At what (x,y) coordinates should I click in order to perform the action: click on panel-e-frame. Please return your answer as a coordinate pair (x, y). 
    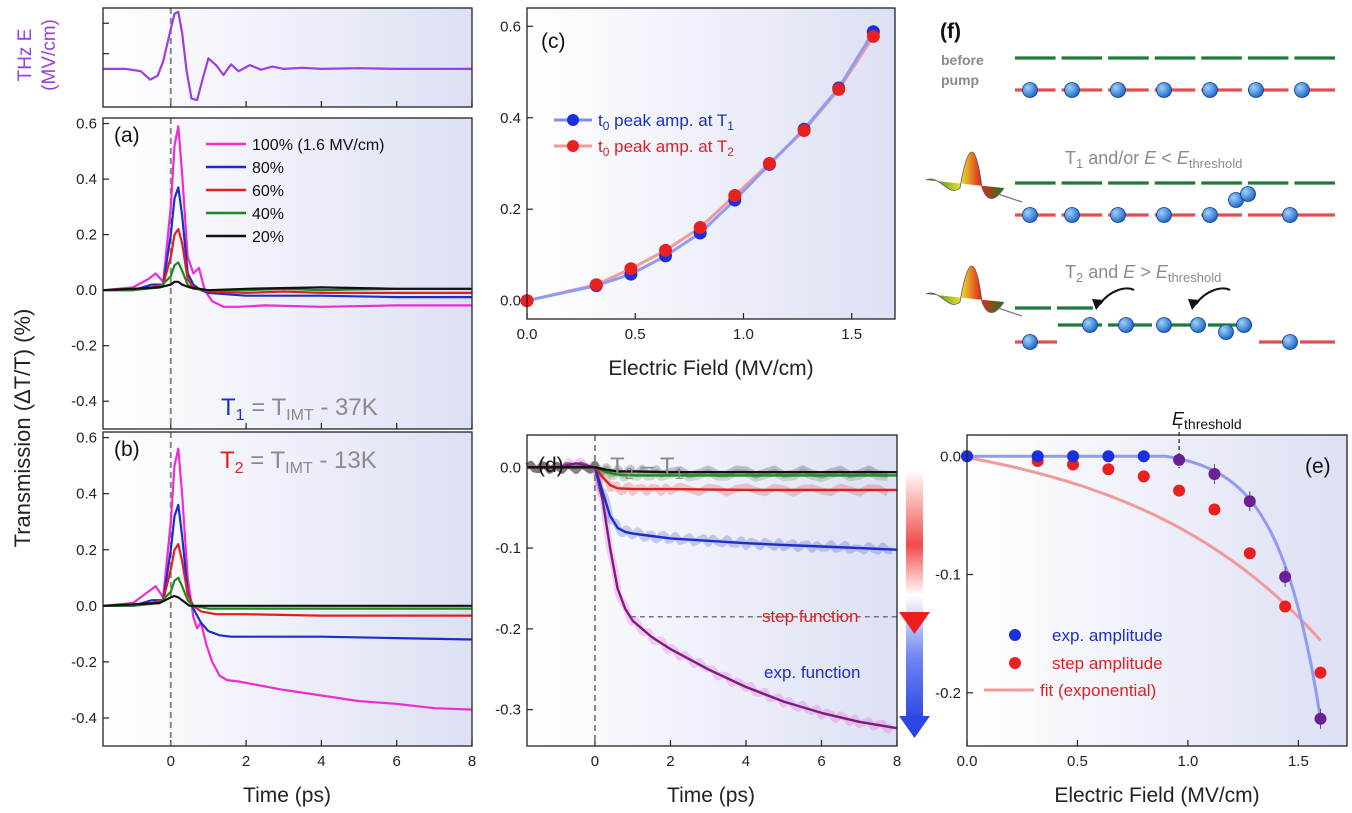
    Looking at the image, I should click on (1157, 590).